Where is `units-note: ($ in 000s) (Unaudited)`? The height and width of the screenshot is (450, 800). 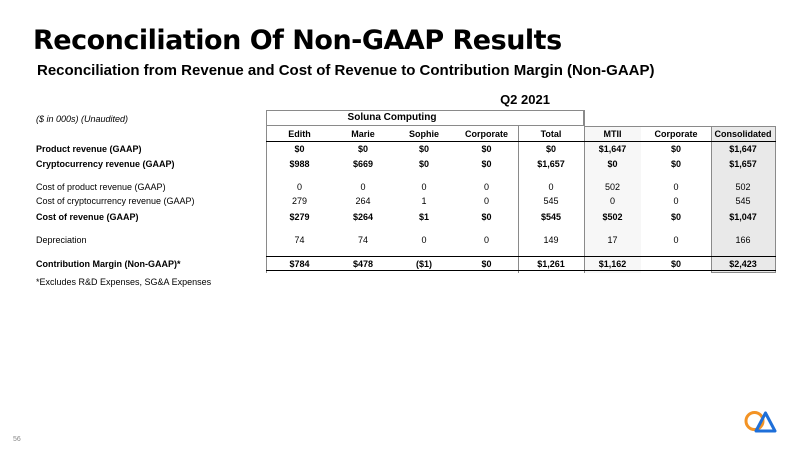 units-note: ($ in 000s) (Unaudited) is located at coordinates (82, 119).